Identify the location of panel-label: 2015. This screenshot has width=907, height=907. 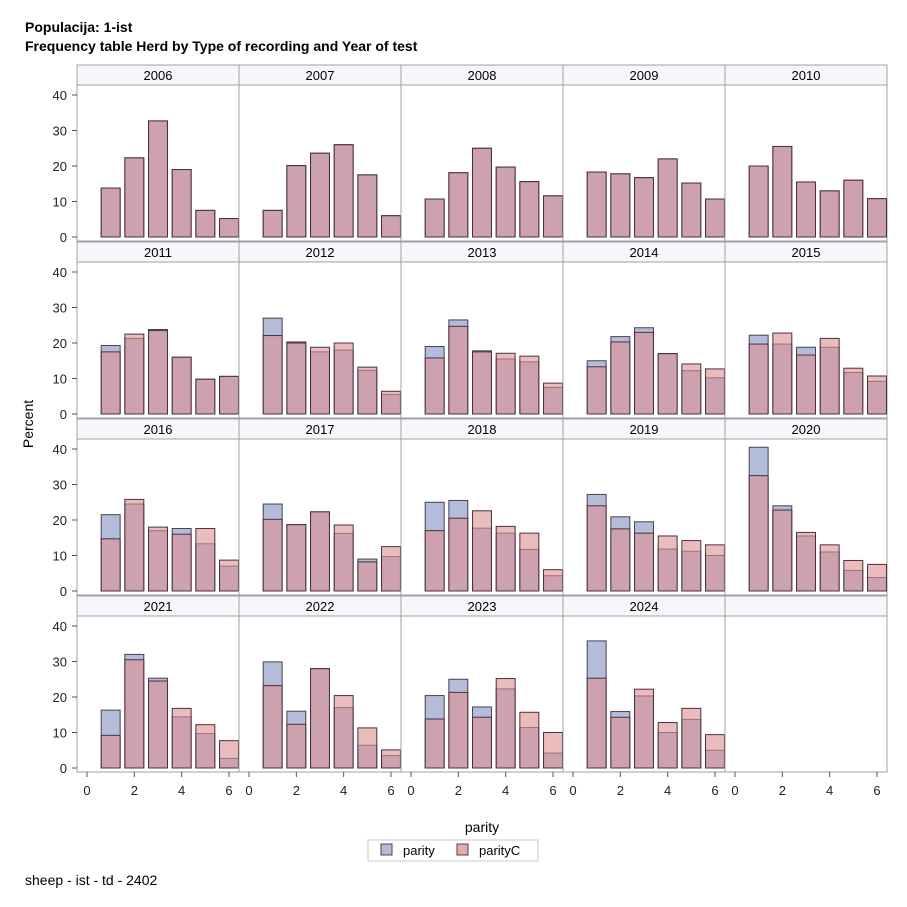
(806, 252).